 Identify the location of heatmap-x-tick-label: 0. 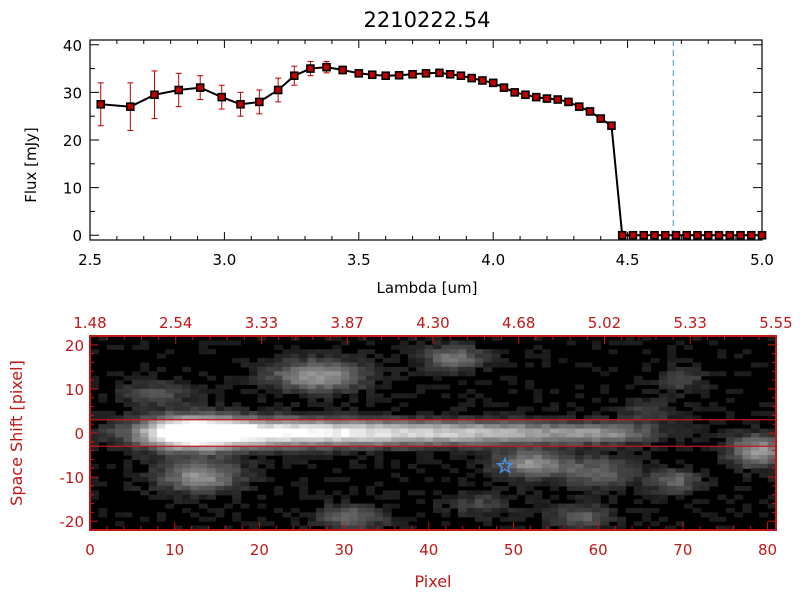
(90, 550).